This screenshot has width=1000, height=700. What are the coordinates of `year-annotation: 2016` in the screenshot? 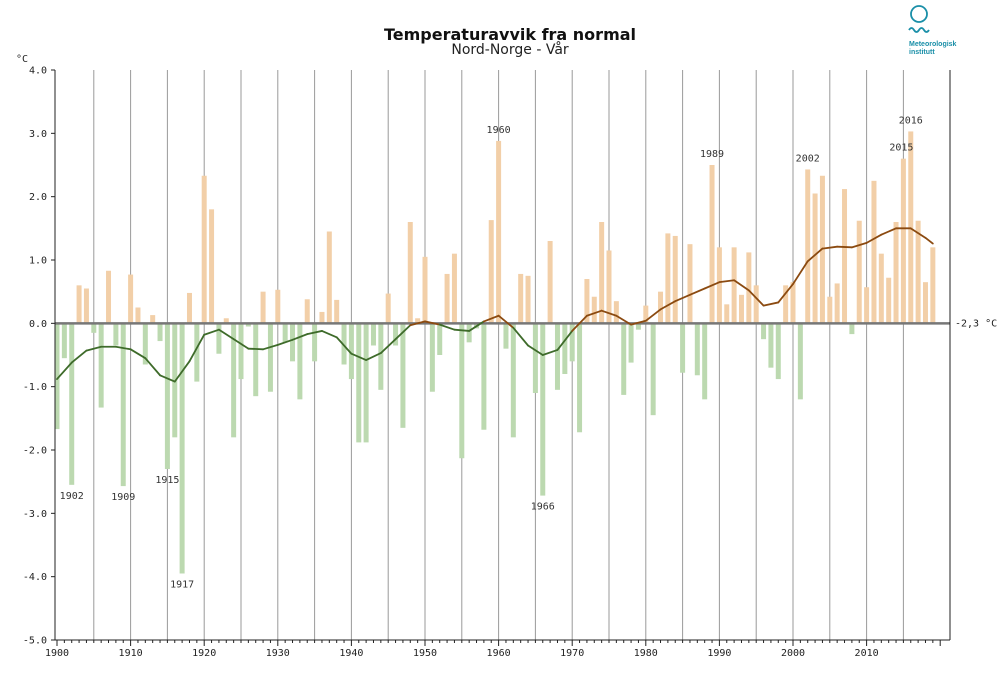 It's located at (911, 120).